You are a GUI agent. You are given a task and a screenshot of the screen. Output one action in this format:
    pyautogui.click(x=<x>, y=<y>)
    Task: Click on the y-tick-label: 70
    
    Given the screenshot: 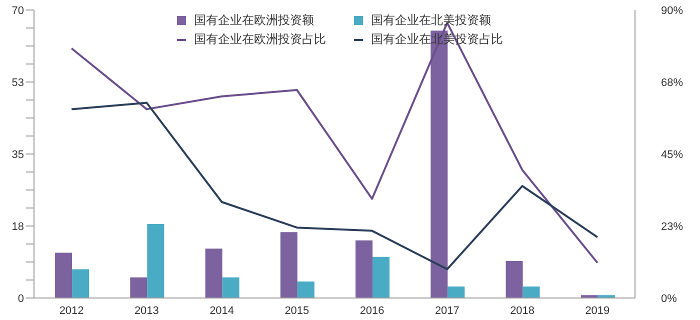 What is the action you would take?
    pyautogui.click(x=18, y=10)
    